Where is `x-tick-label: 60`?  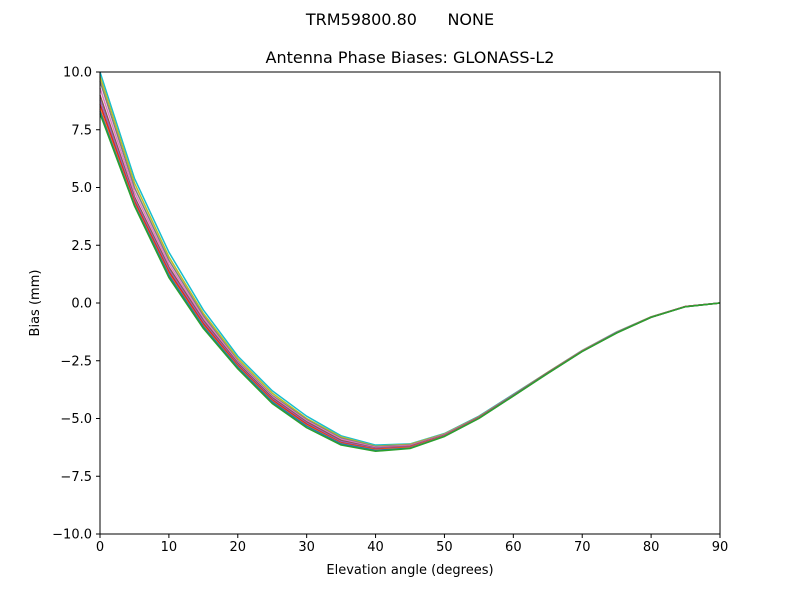 x-tick-label: 60 is located at coordinates (513, 547).